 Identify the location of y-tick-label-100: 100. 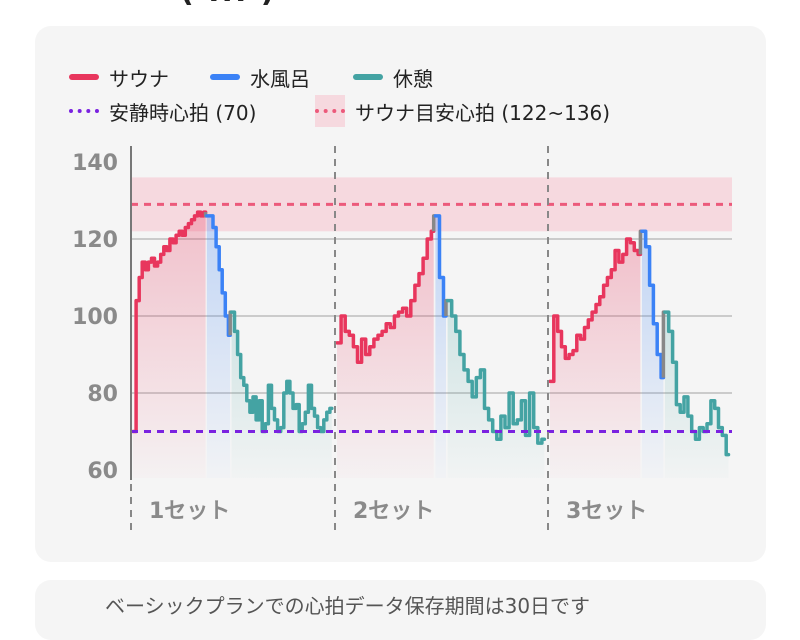
(95, 317).